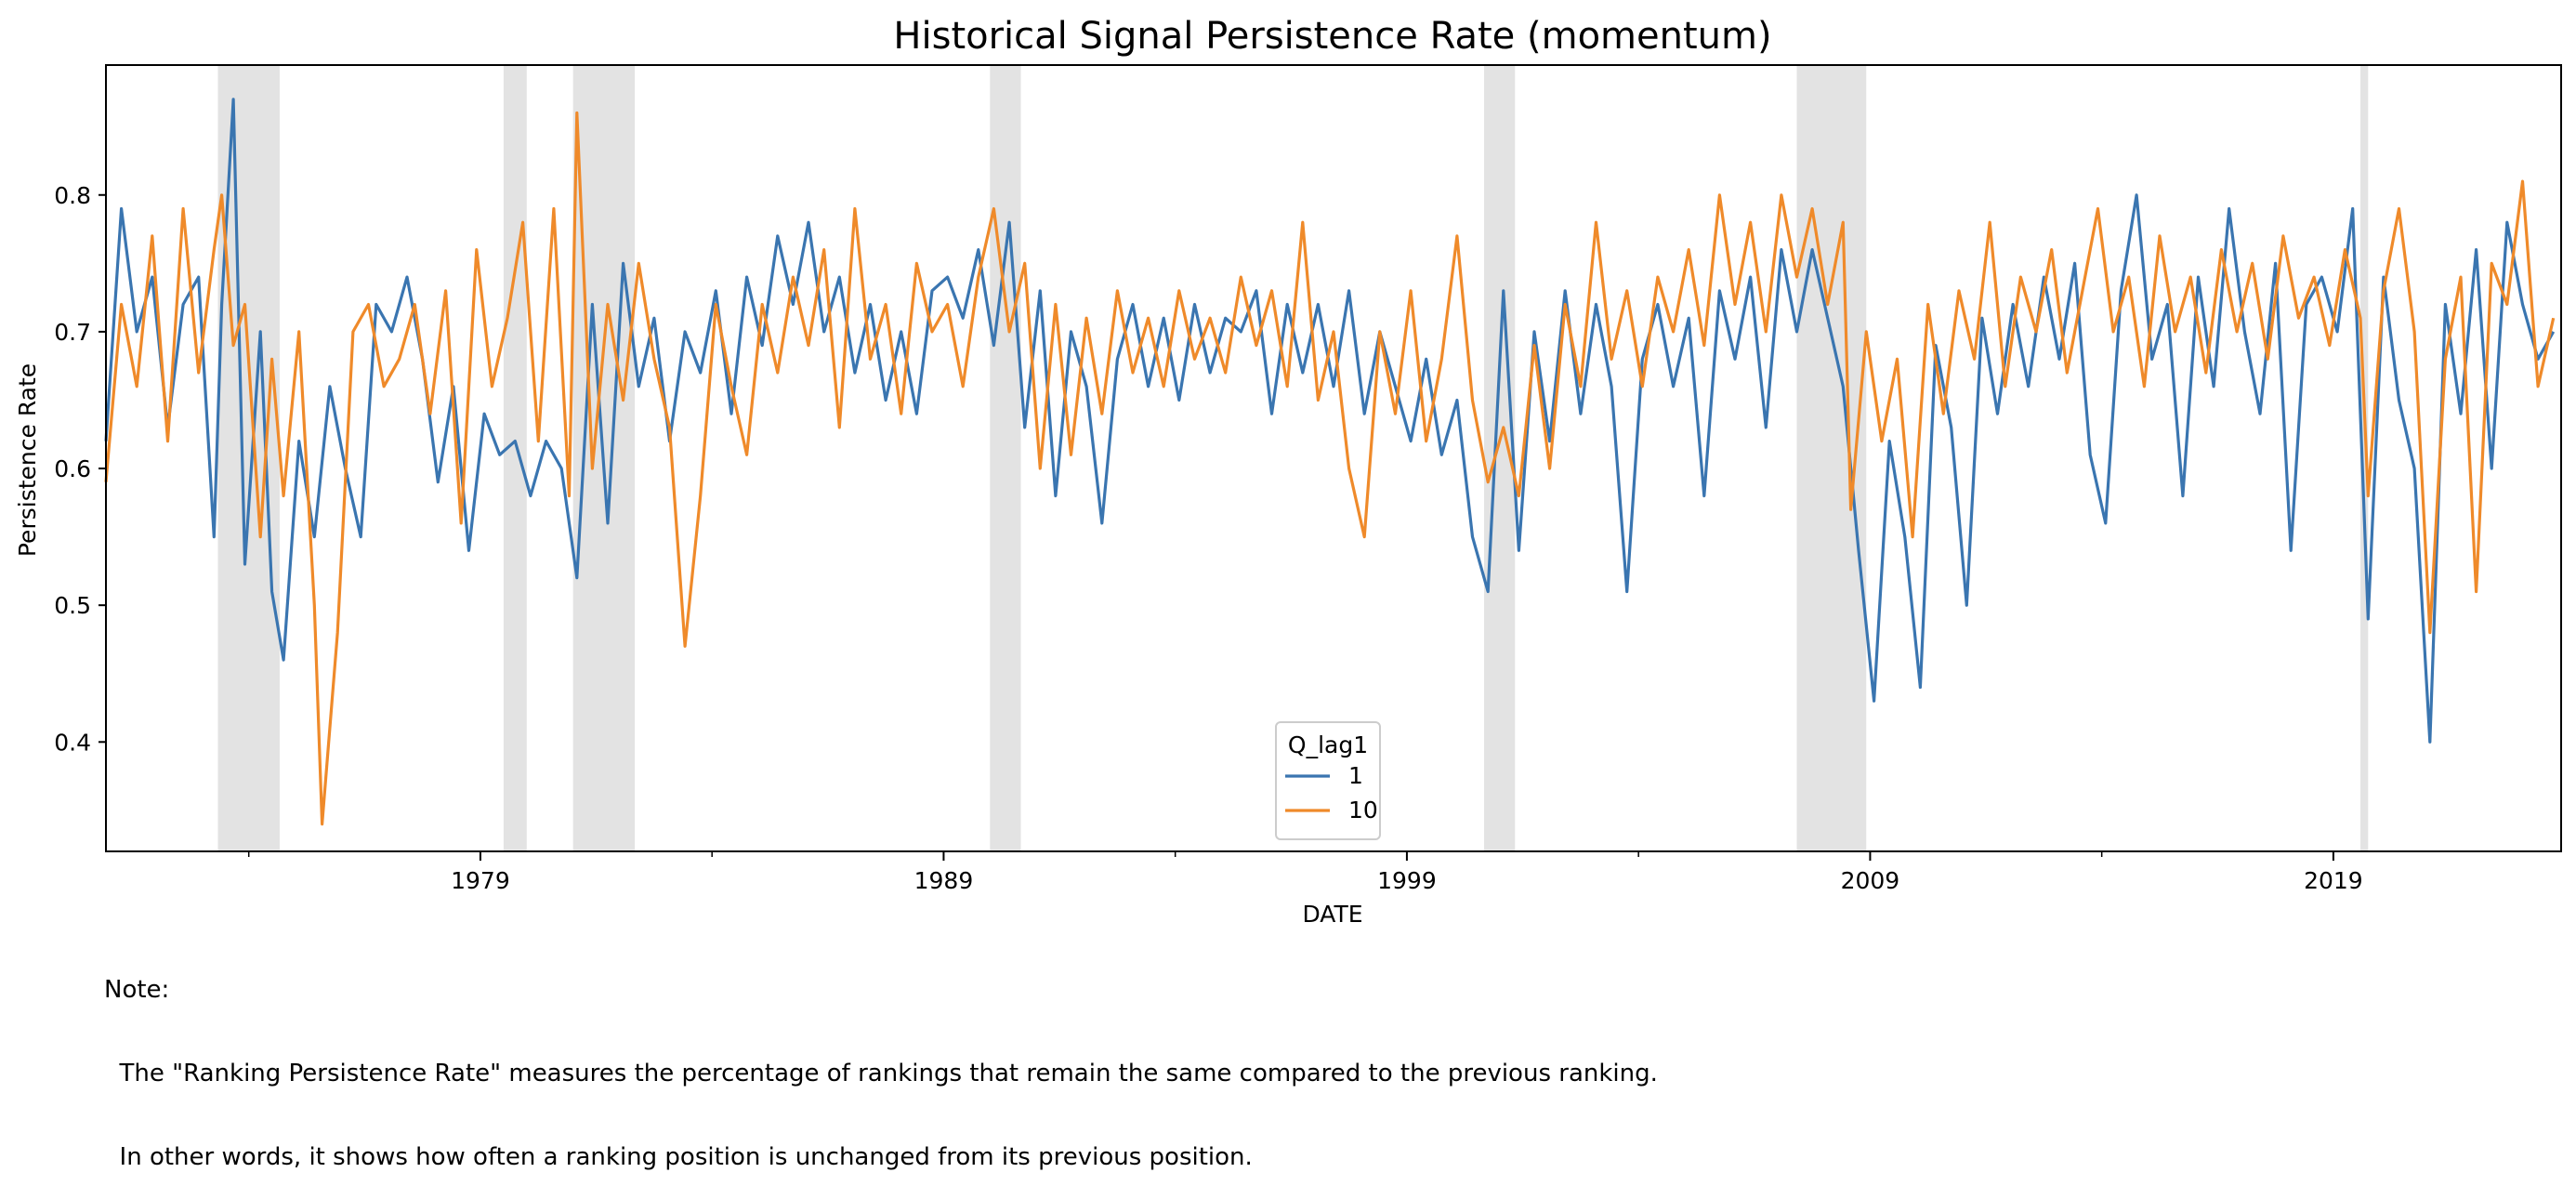 This screenshot has height=1199, width=2576. I want to click on x-tick-label: 2019, so click(2333, 880).